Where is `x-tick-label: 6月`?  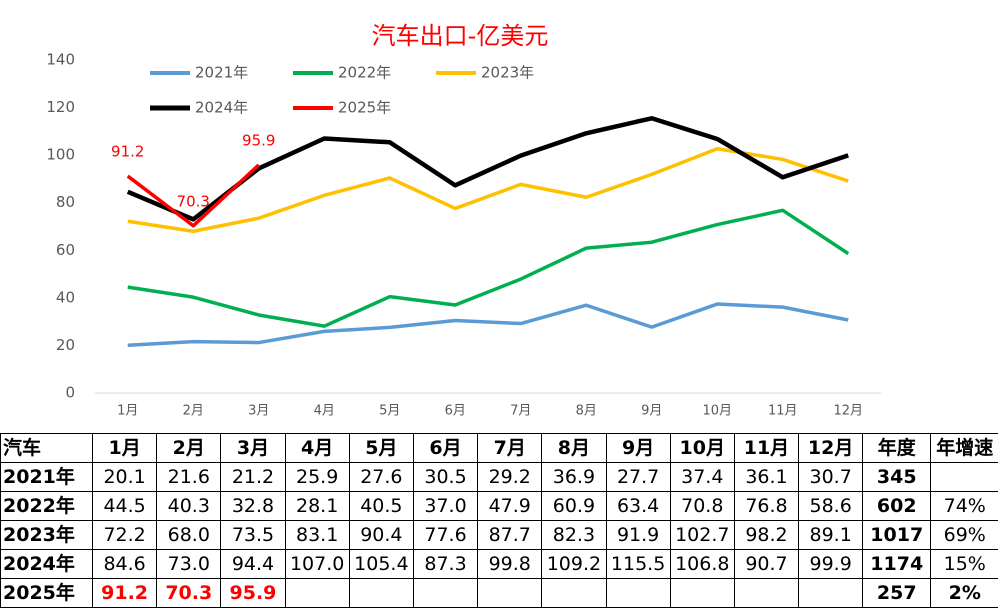 x-tick-label: 6月 is located at coordinates (455, 411).